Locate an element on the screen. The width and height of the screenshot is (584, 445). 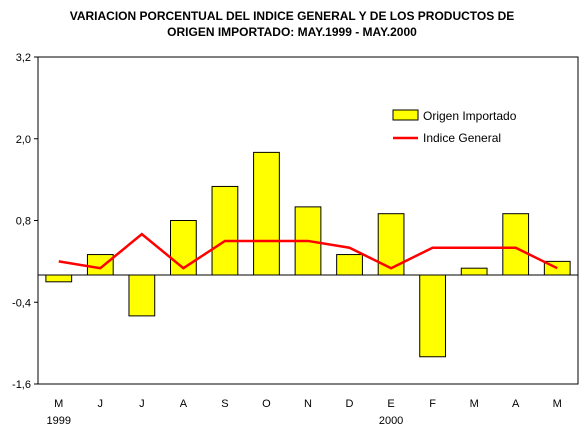
chart-title-line-2: ORIGEN IMPORTADO: MAY.1999 - MAY.2000 is located at coordinates (292, 32).